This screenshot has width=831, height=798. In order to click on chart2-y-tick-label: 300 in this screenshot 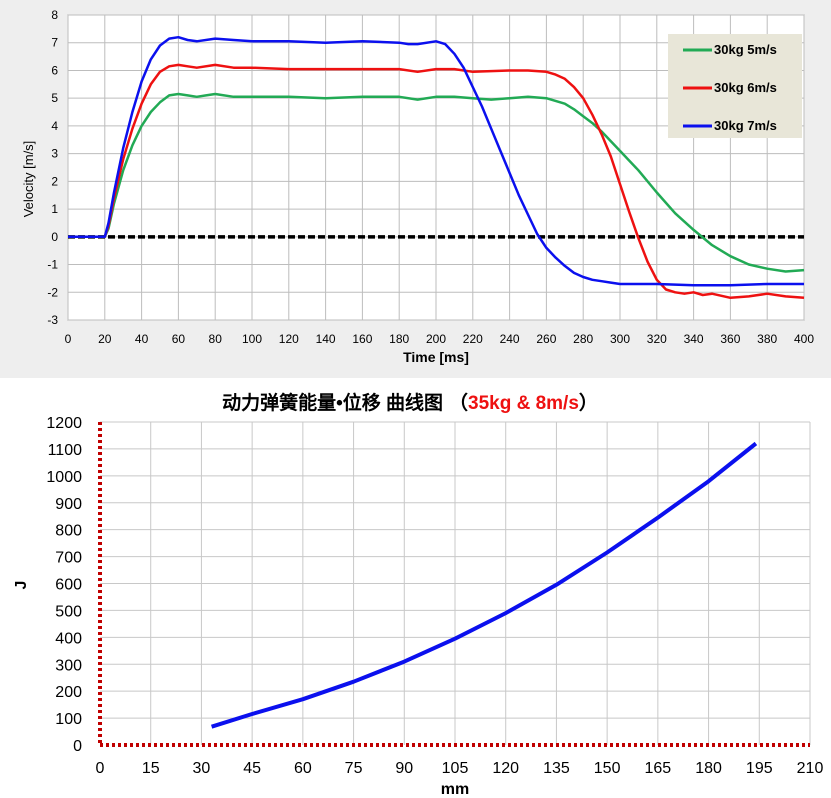, I will do `click(68, 665)`.